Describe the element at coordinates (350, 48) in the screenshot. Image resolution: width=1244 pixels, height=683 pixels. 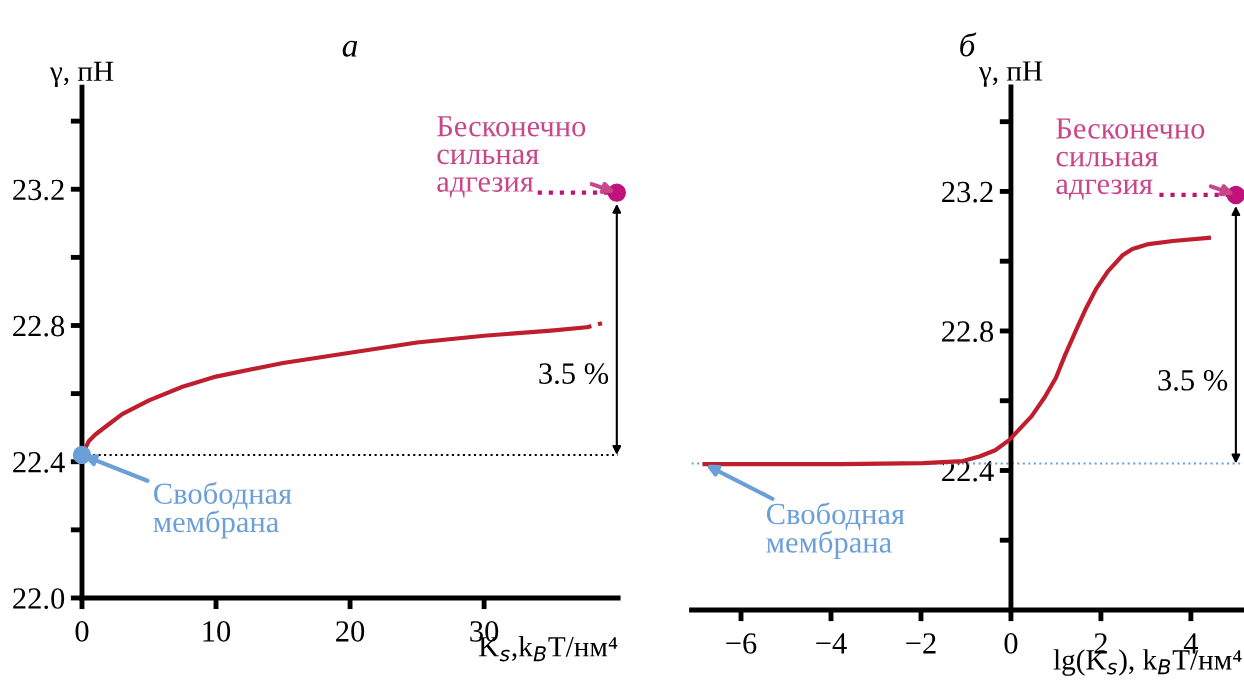
I see `chart-title: а` at that location.